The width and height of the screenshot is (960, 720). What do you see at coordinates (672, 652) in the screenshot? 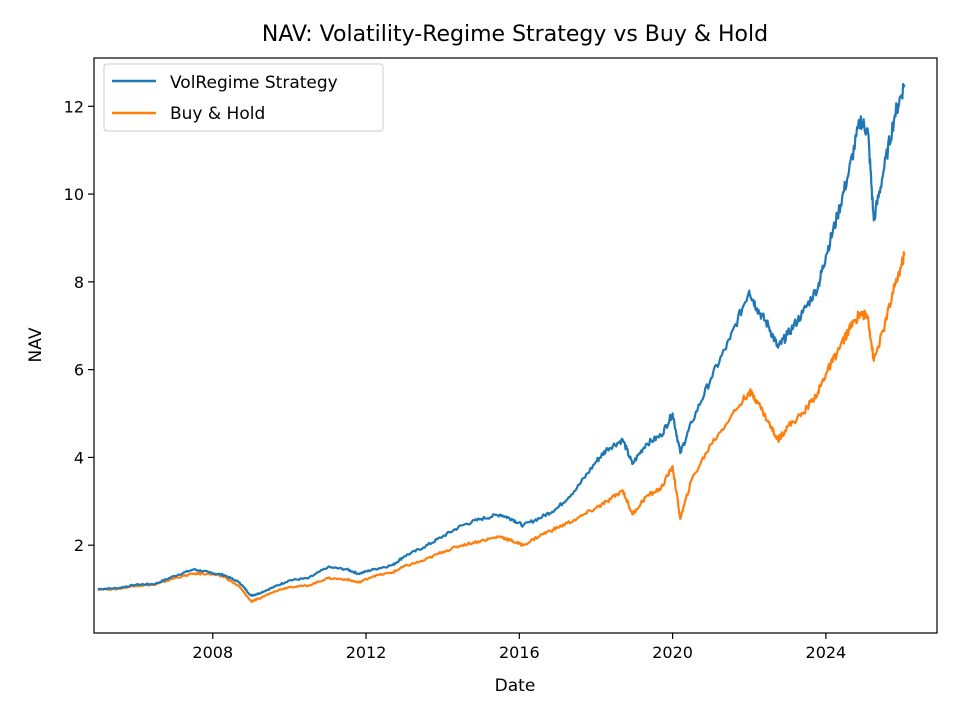
I see `x-tick-label: 2020` at bounding box center [672, 652].